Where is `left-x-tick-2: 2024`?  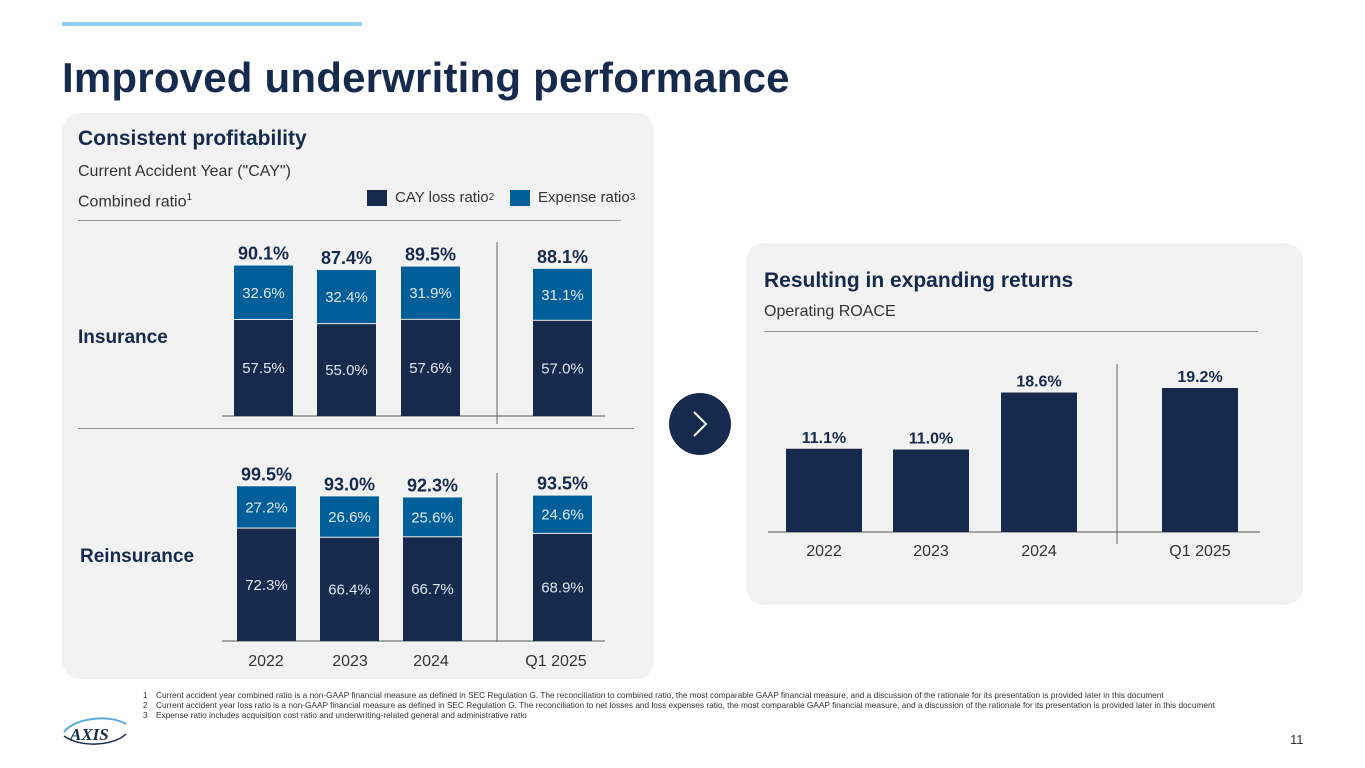
left-x-tick-2: 2024 is located at coordinates (431, 661).